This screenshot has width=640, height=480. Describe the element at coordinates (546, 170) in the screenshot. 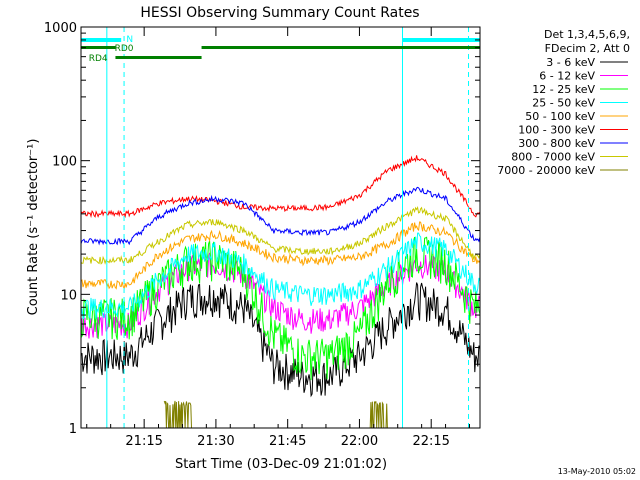

I see `legend-label: 7000 - 20000 keV` at that location.